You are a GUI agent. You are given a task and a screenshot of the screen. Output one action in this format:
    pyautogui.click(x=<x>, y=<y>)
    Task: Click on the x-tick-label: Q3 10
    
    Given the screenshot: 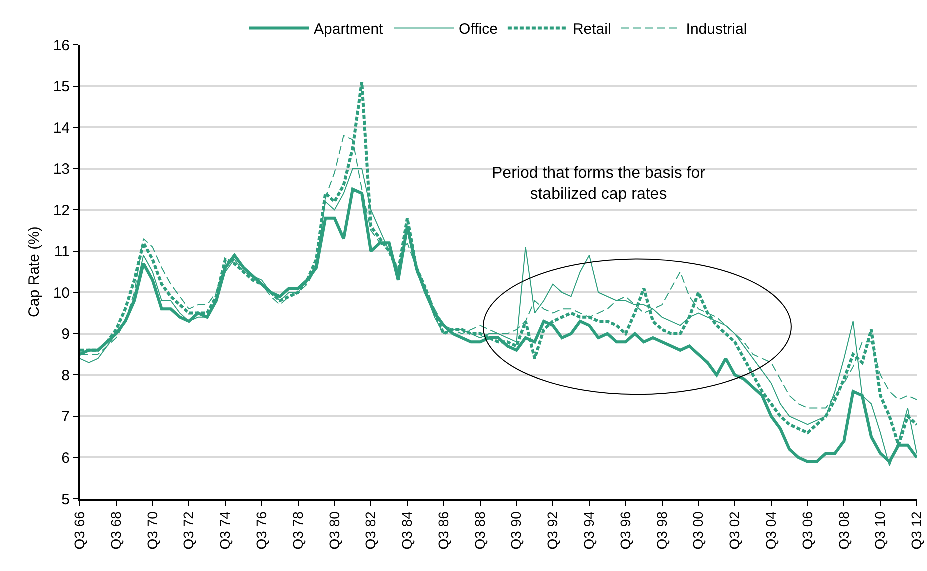 What is the action you would take?
    pyautogui.click(x=880, y=530)
    